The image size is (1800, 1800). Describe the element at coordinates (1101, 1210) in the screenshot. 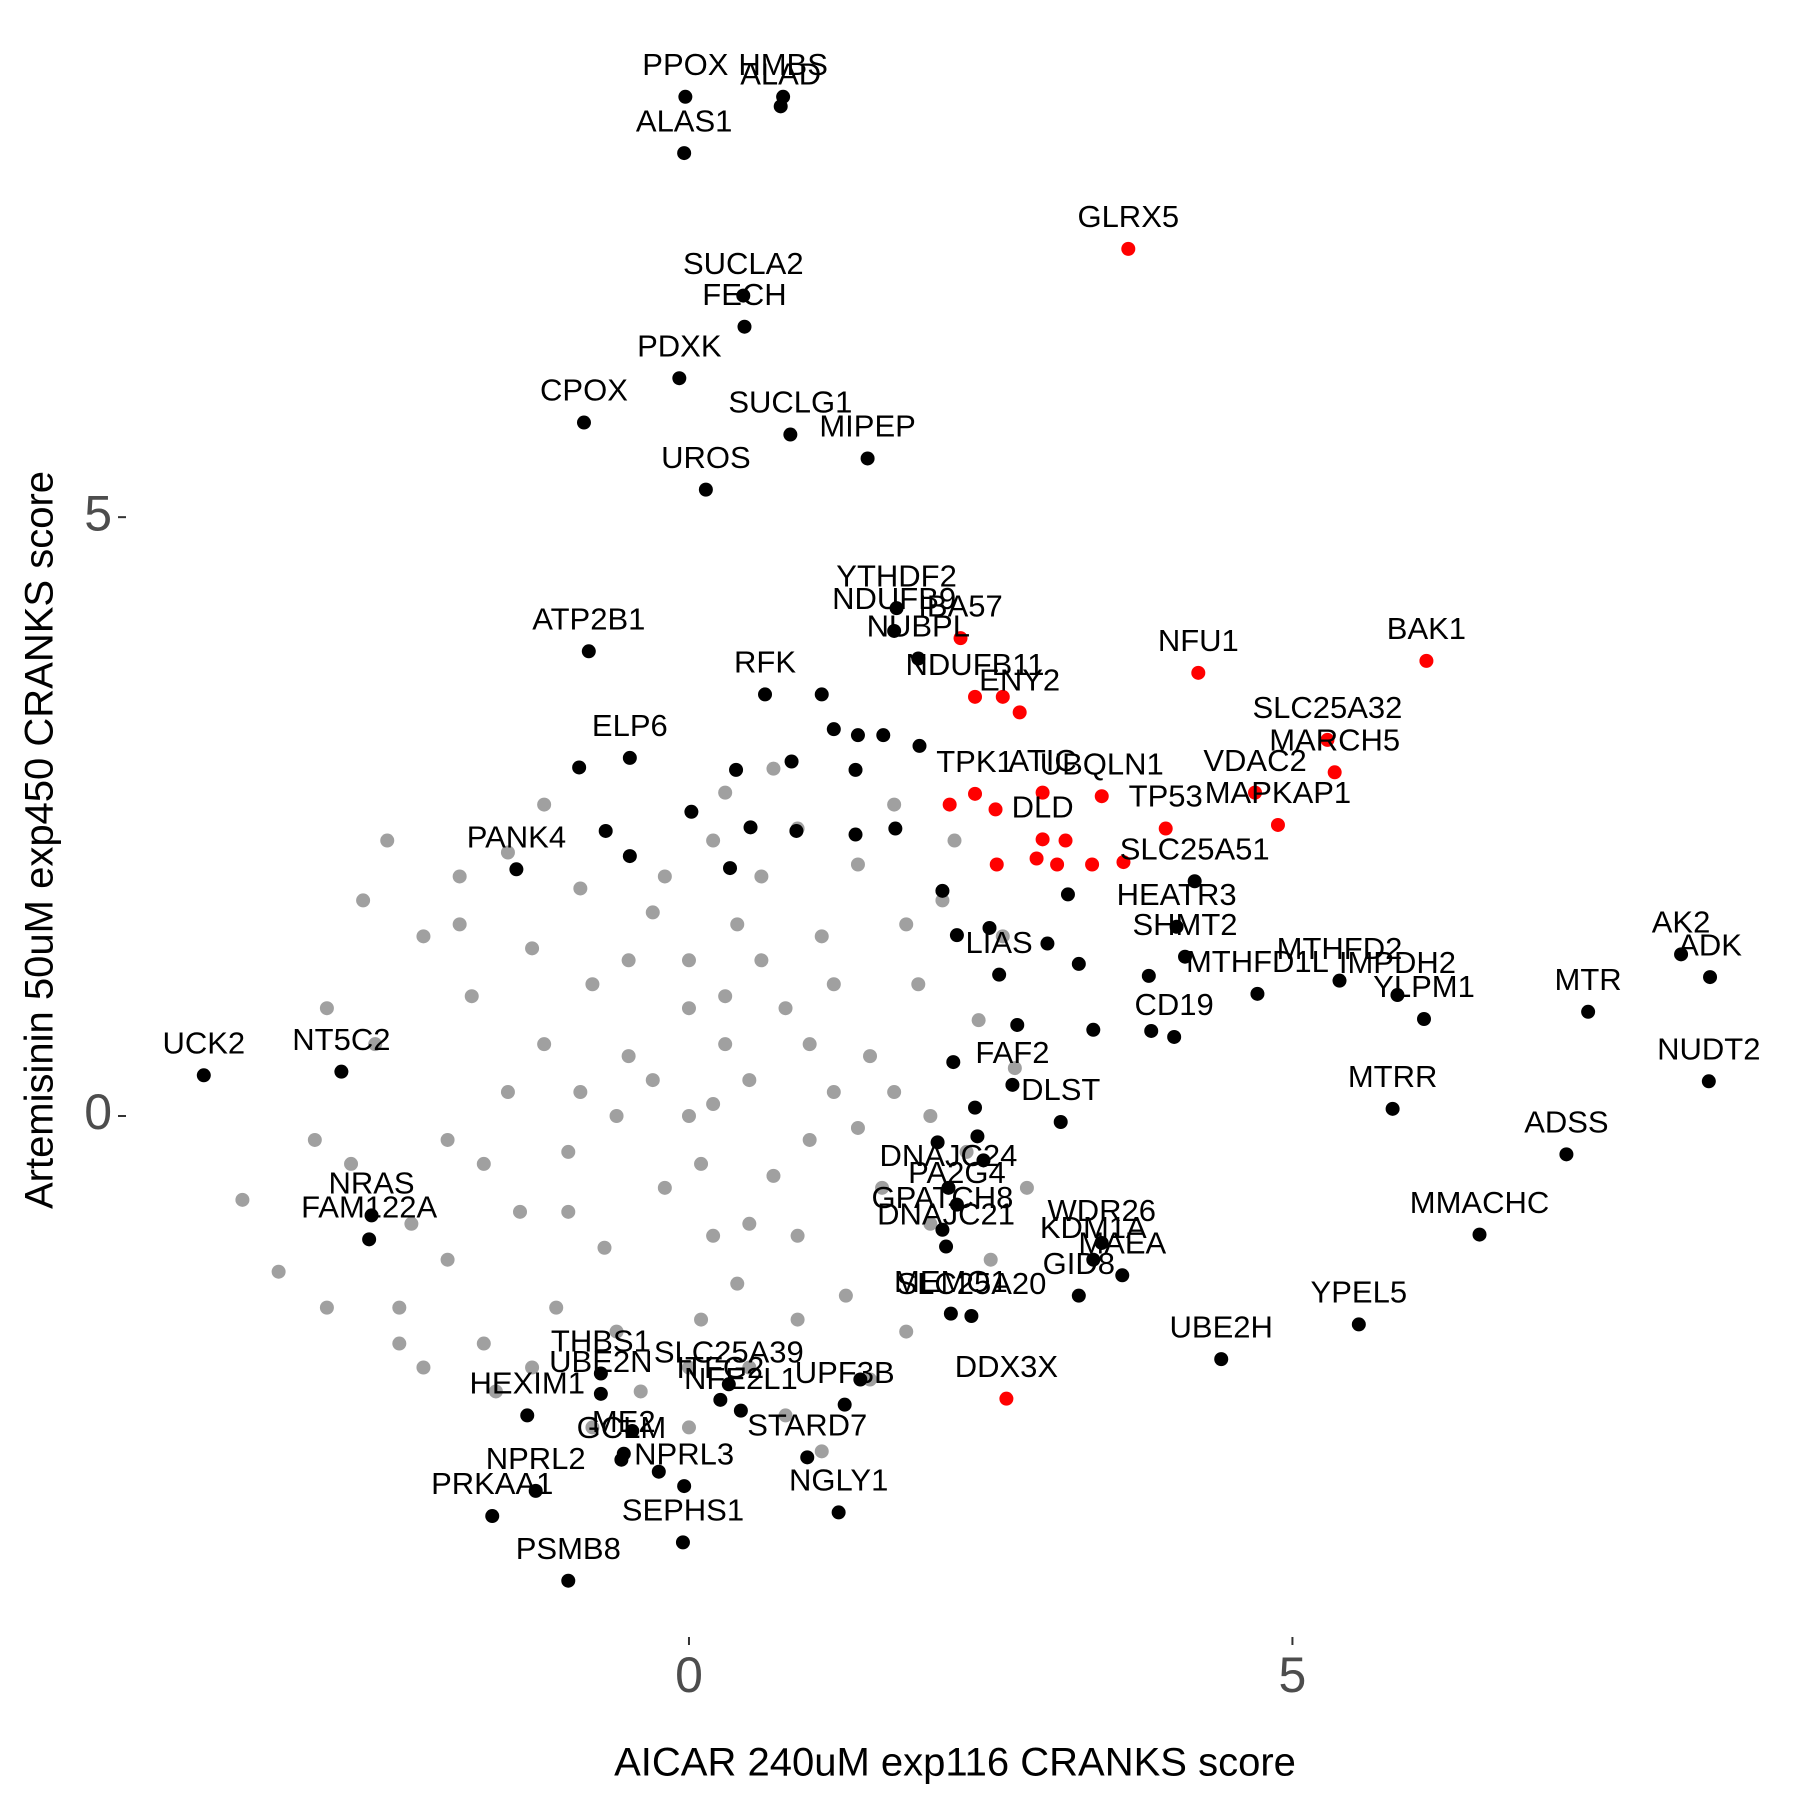

I see `point-label: WDR26` at that location.